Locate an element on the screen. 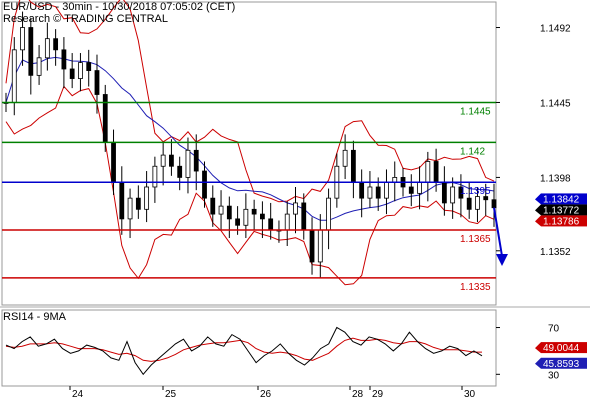  x-tick-label: 24 is located at coordinates (78, 394).